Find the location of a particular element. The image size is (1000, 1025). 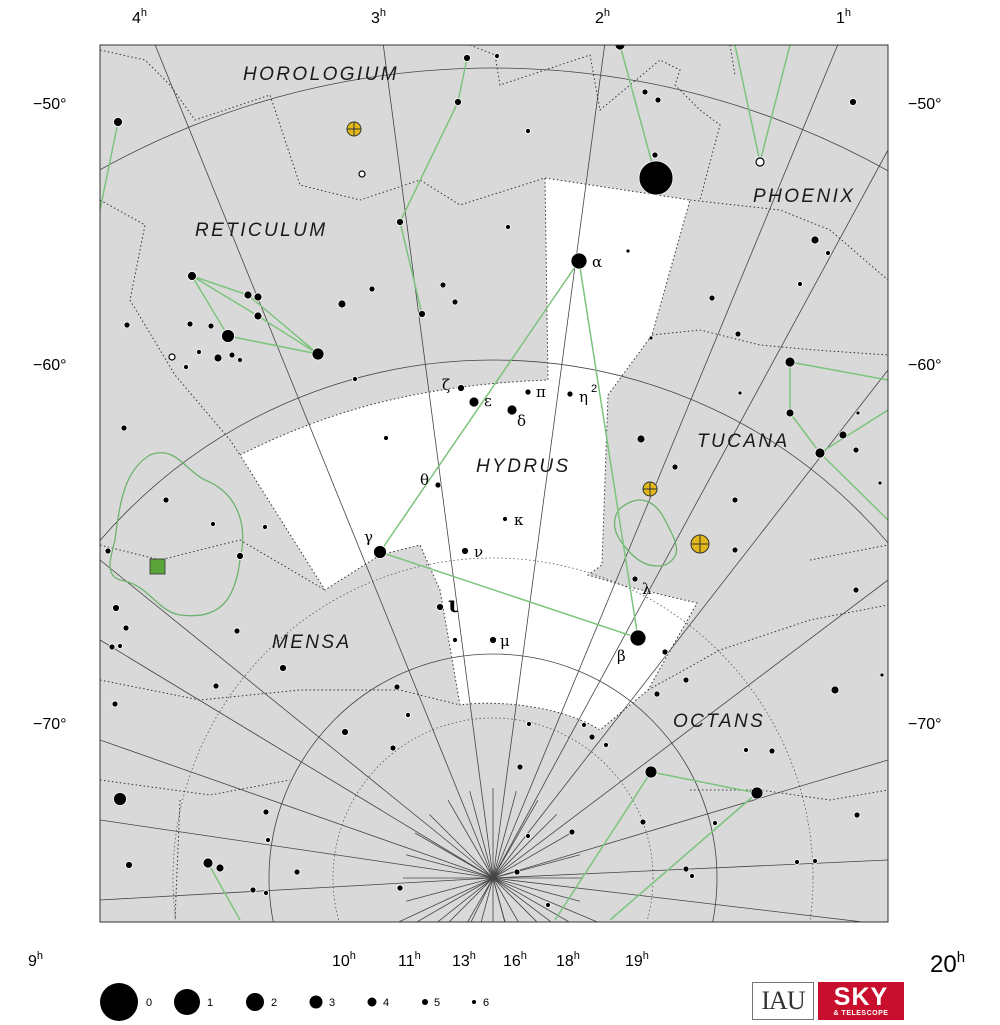

label-eta-superscript: 2 is located at coordinates (594, 389).